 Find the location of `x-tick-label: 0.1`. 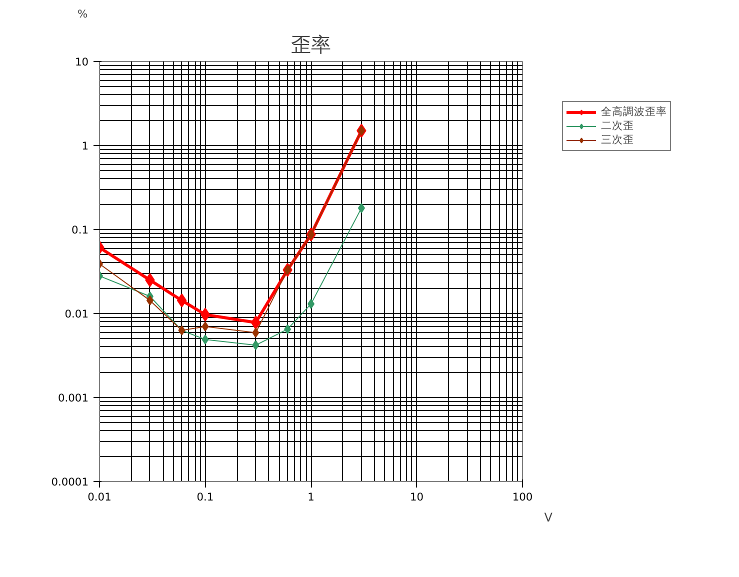

x-tick-label: 0.1 is located at coordinates (205, 497).